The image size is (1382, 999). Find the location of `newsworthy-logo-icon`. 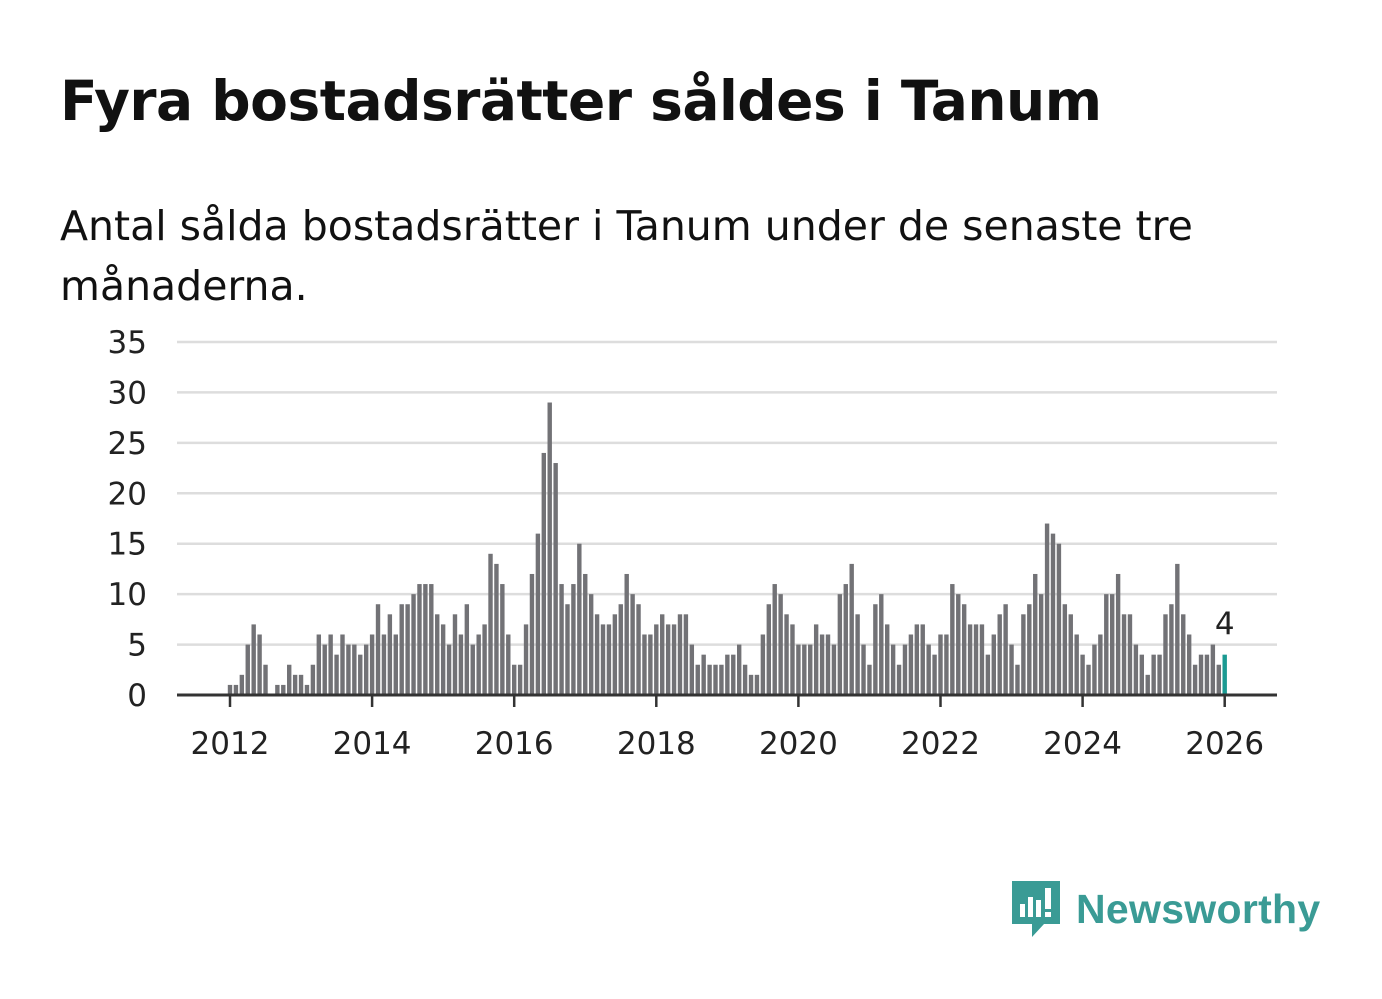

newsworthy-logo-icon is located at coordinates (1036, 909).